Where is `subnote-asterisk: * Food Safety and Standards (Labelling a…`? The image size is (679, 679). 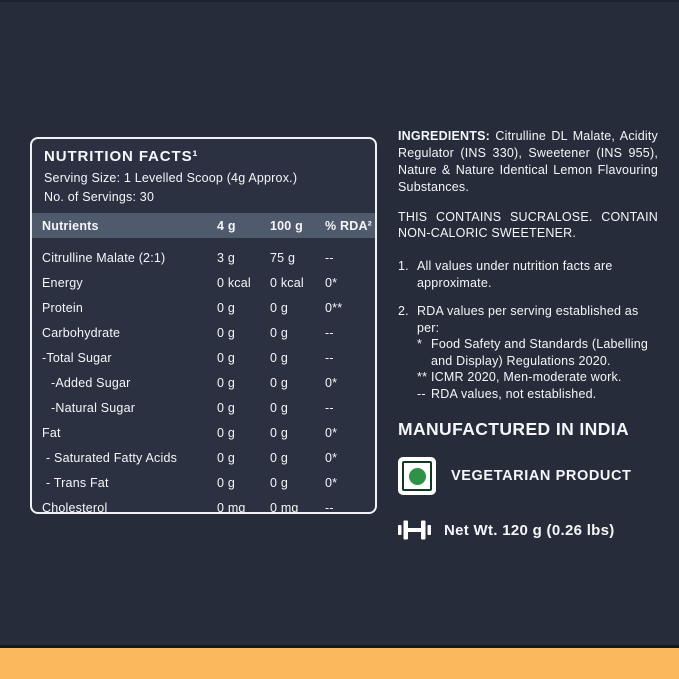 subnote-asterisk: * Food Safety and Standards (Labelling a… is located at coordinates (537, 352).